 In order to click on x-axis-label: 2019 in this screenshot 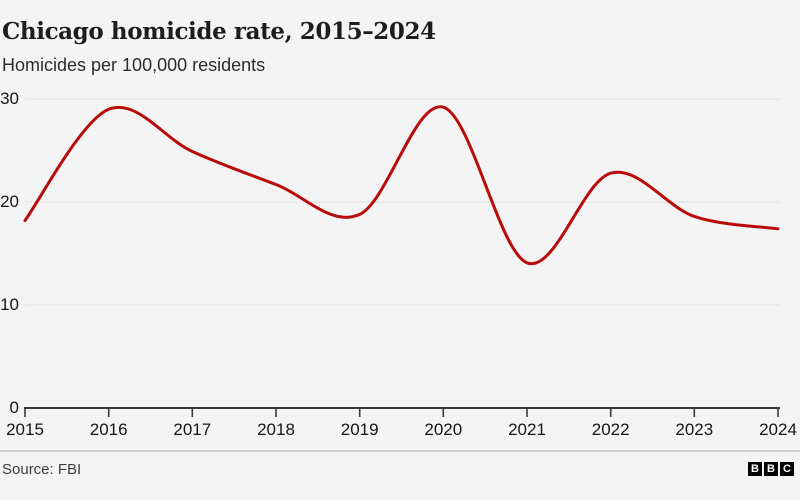, I will do `click(359, 429)`.